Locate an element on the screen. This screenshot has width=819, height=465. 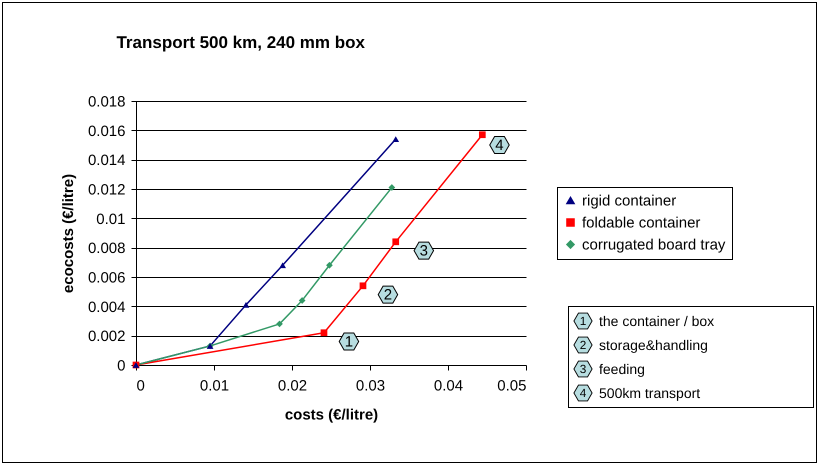
x-tick-label: 0.05 is located at coordinates (511, 386).